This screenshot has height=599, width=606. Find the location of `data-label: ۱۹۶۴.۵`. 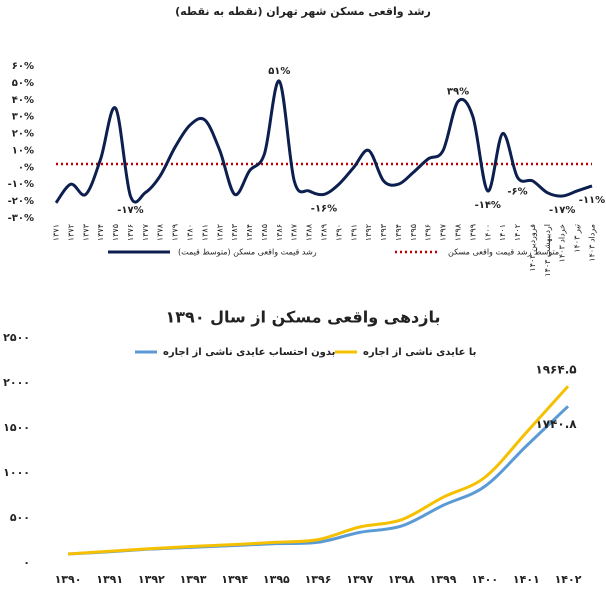

data-label: ۱۹۶۴.۵ is located at coordinates (555, 370).